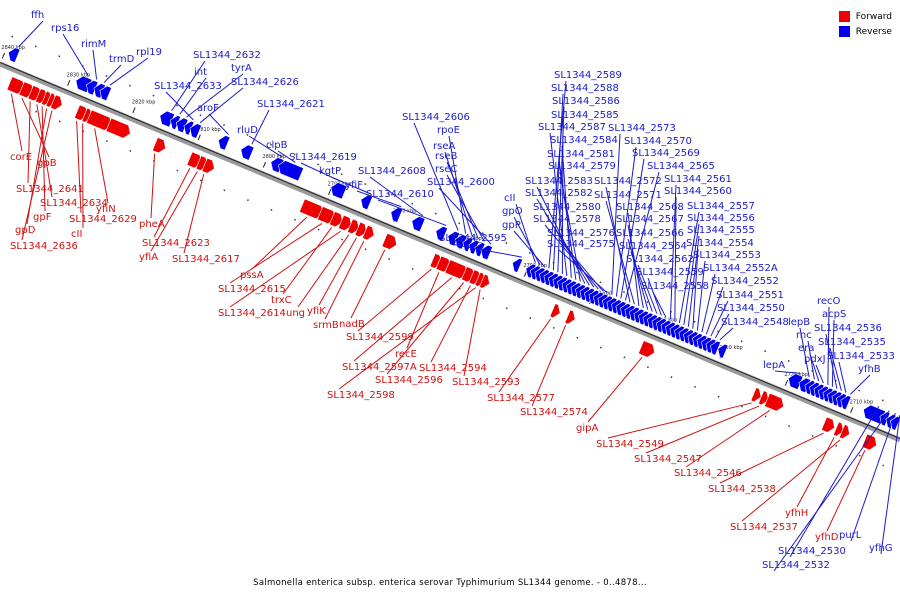 The image size is (900, 600). What do you see at coordinates (650, 219) in the screenshot?
I see `gene-label: SL1344_2567` at bounding box center [650, 219].